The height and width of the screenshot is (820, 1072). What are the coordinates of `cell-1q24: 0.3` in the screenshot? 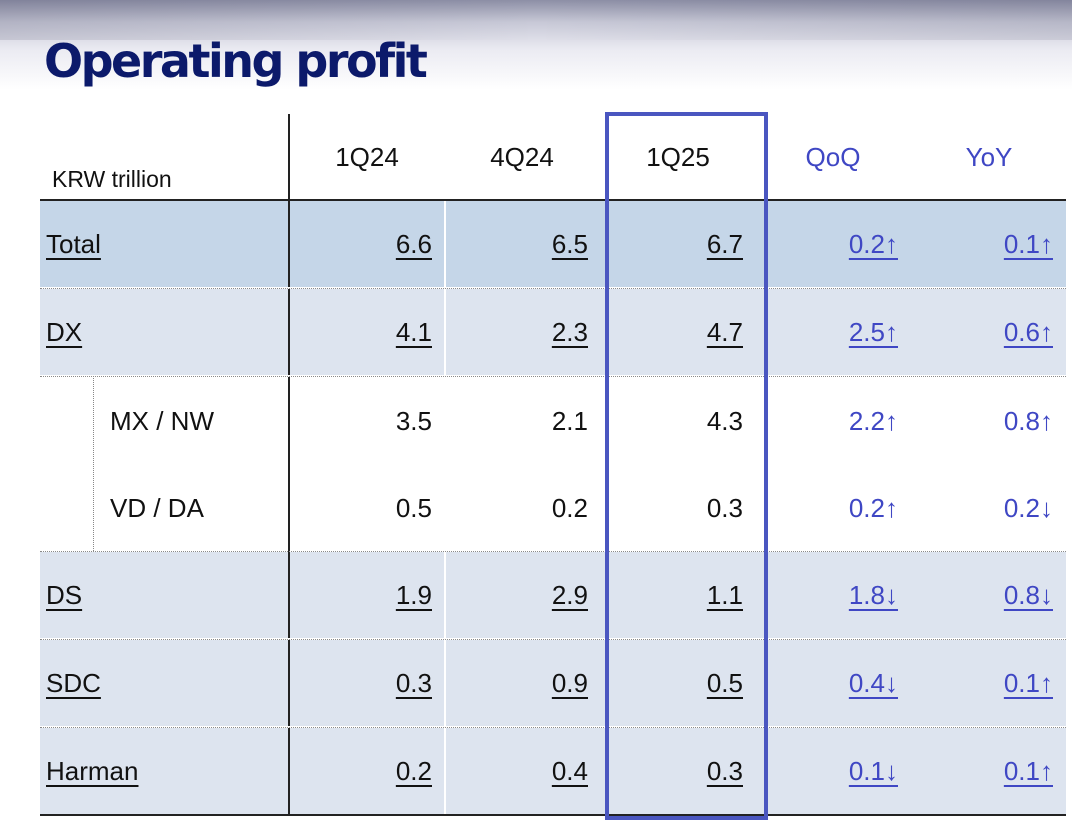 It's located at (413, 682).